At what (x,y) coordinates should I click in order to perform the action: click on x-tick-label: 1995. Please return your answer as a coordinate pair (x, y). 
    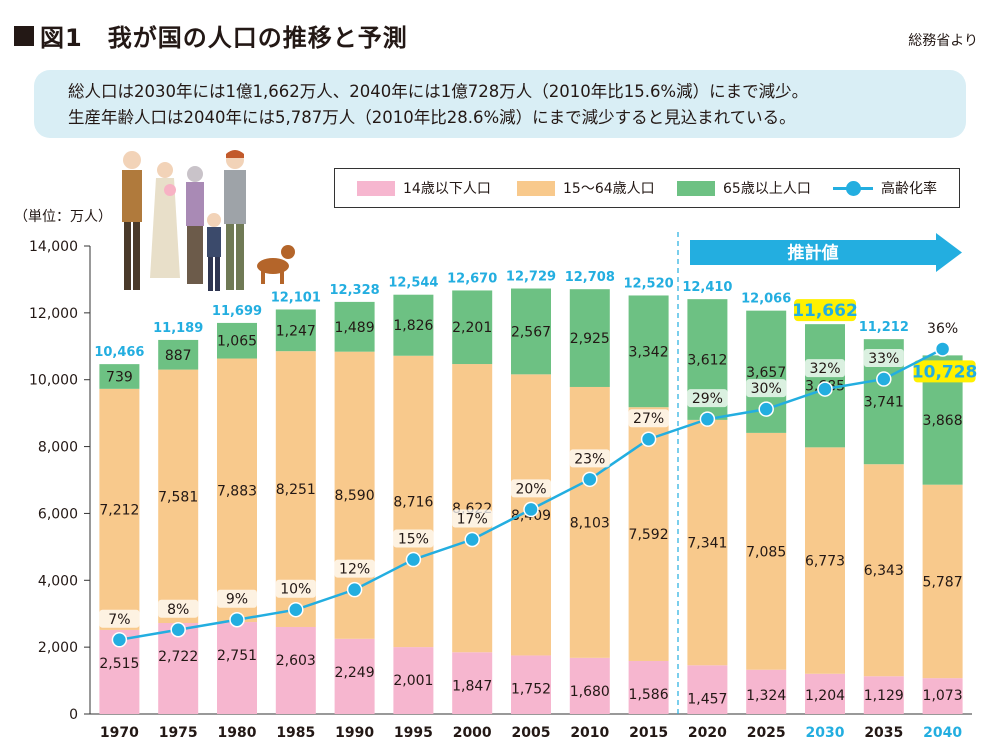
    Looking at the image, I should click on (413, 733).